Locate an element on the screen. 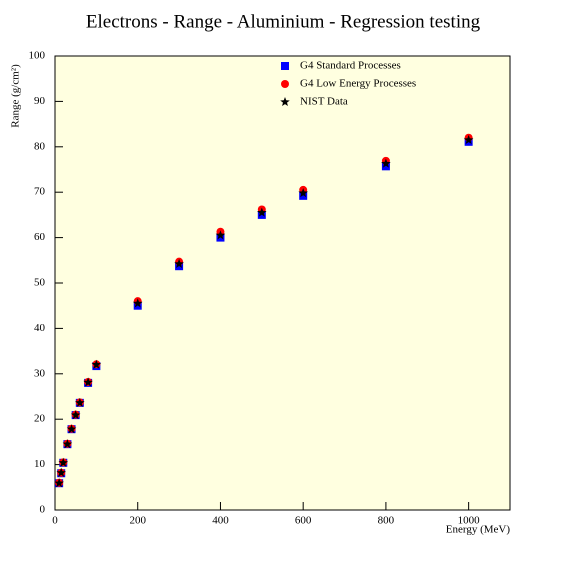 The width and height of the screenshot is (567, 567). y-tick-label: 50 is located at coordinates (40, 283).